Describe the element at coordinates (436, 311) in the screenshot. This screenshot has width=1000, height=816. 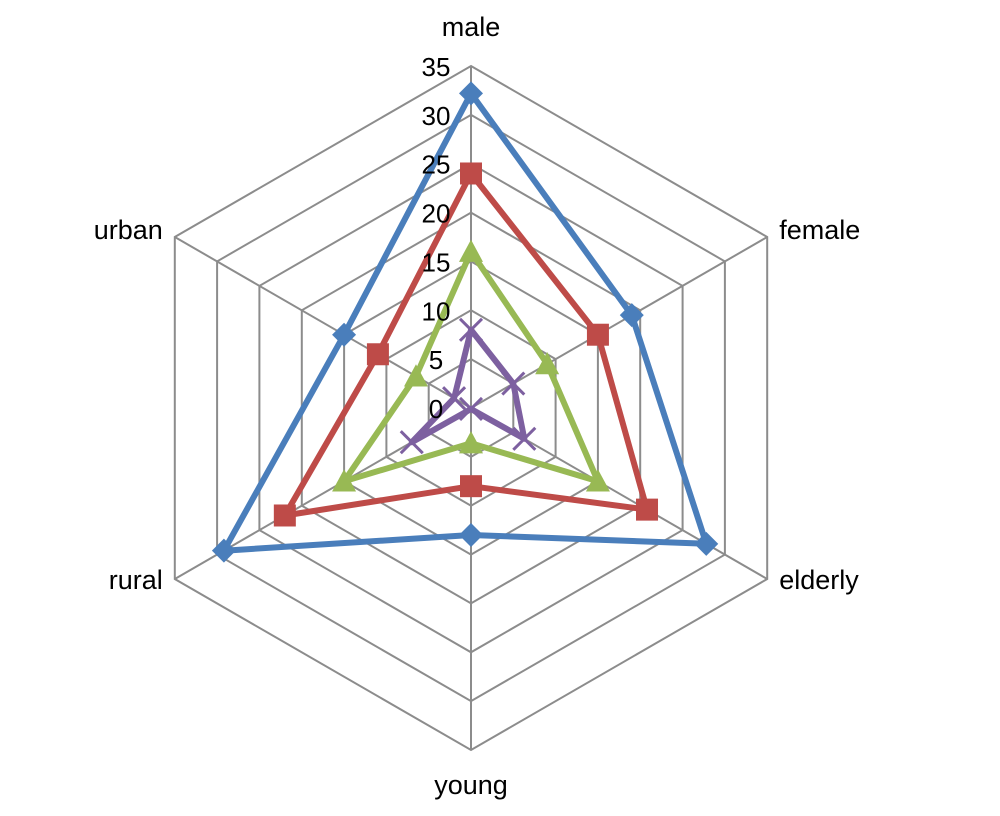
I see `tick-label: 10` at that location.